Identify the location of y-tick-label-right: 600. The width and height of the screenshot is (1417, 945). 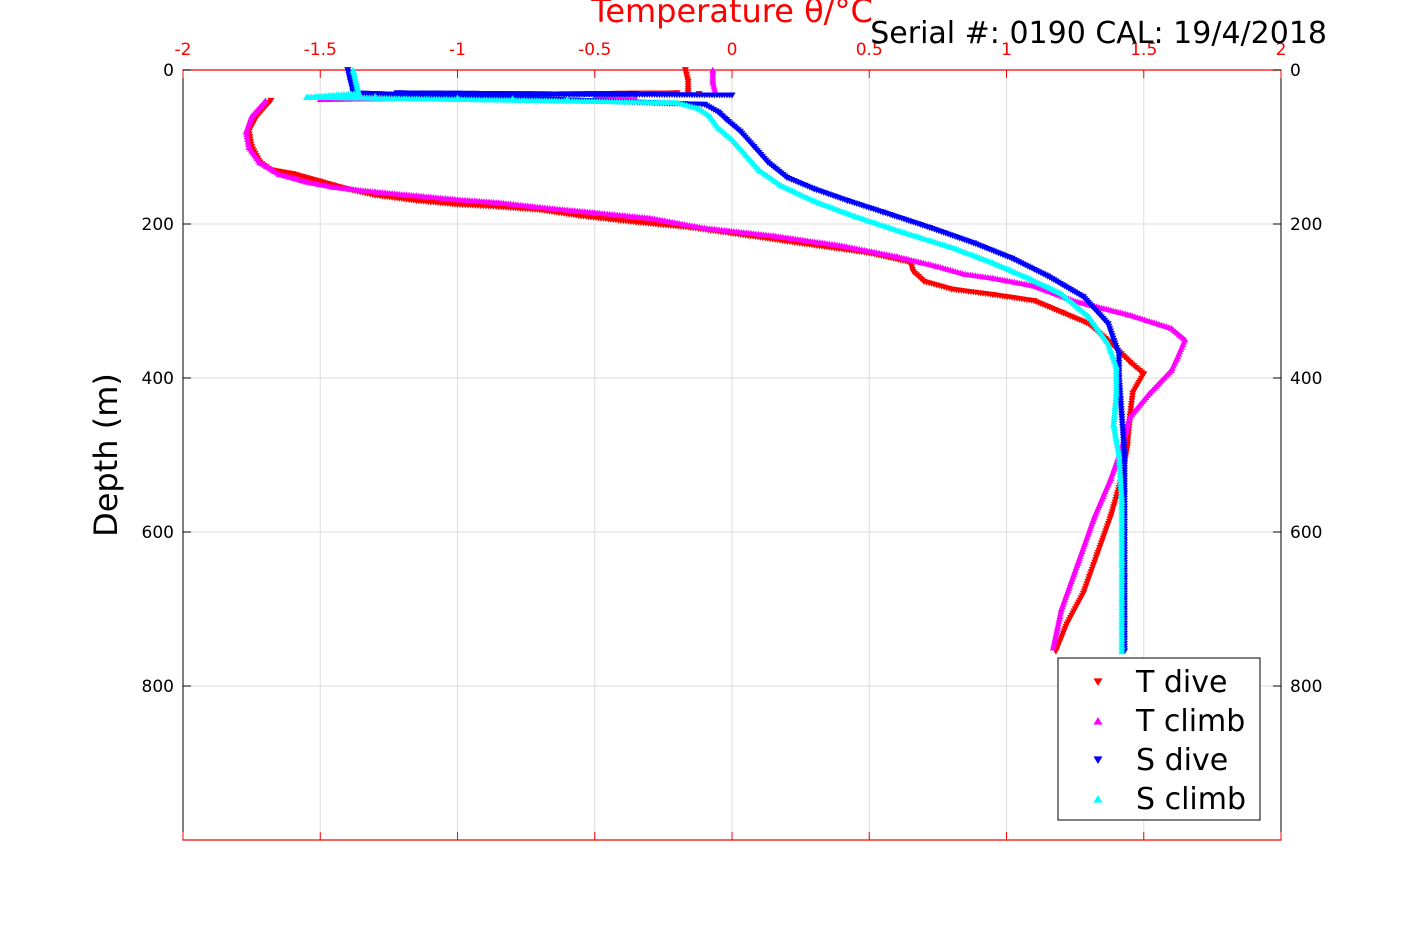
(1306, 533).